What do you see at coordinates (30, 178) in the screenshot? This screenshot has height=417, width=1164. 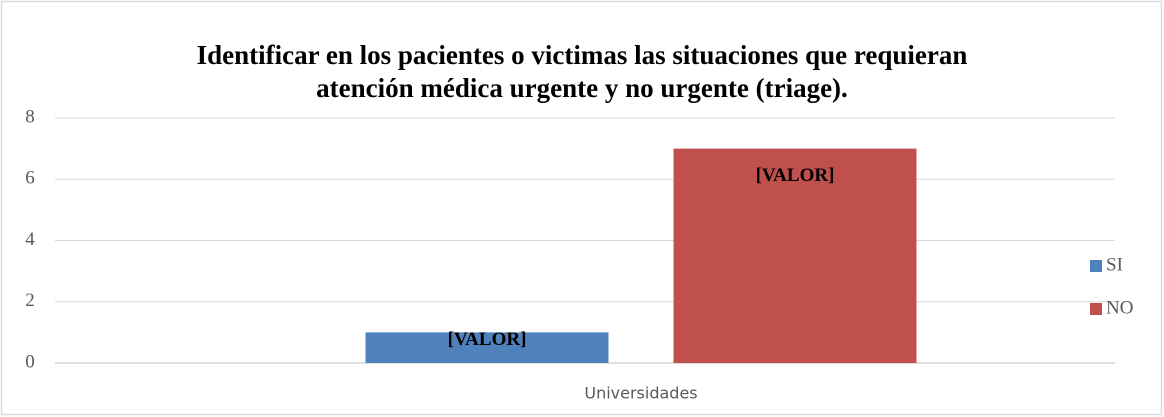 I see `y-tick-label: 6` at bounding box center [30, 178].